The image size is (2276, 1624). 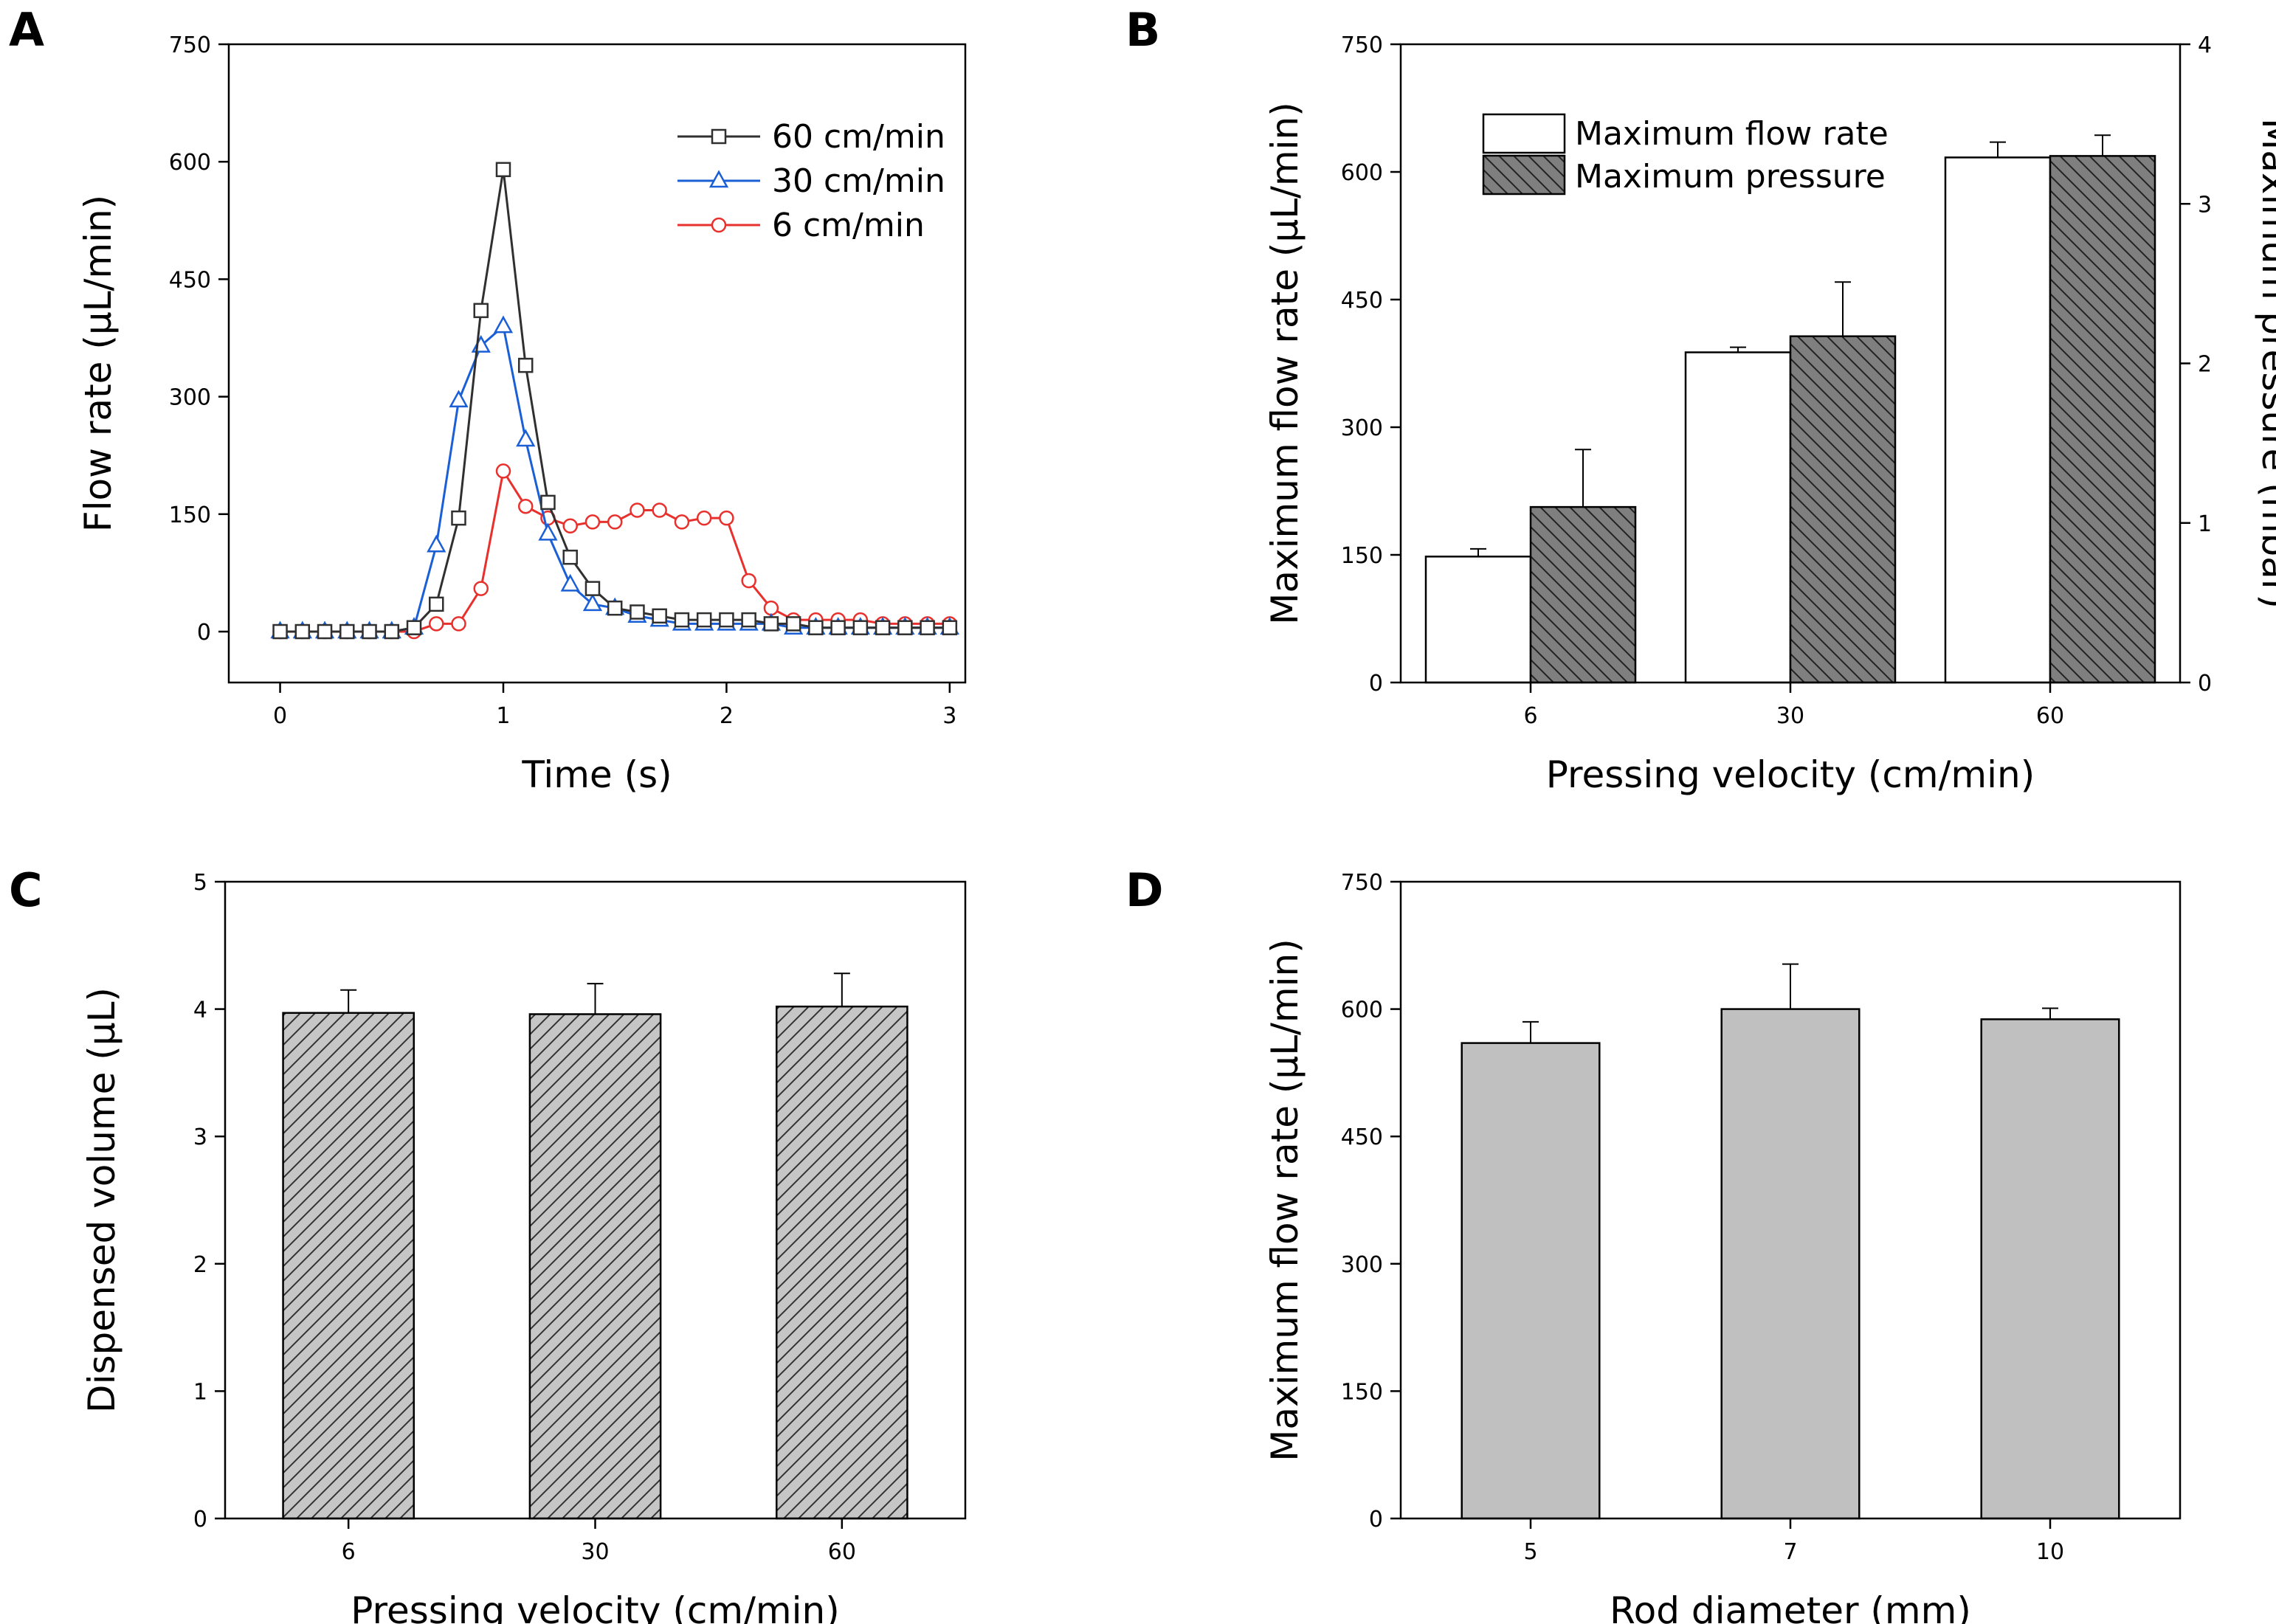 I want to click on panel-d-y-tick-label: 150, so click(x=1362, y=1392).